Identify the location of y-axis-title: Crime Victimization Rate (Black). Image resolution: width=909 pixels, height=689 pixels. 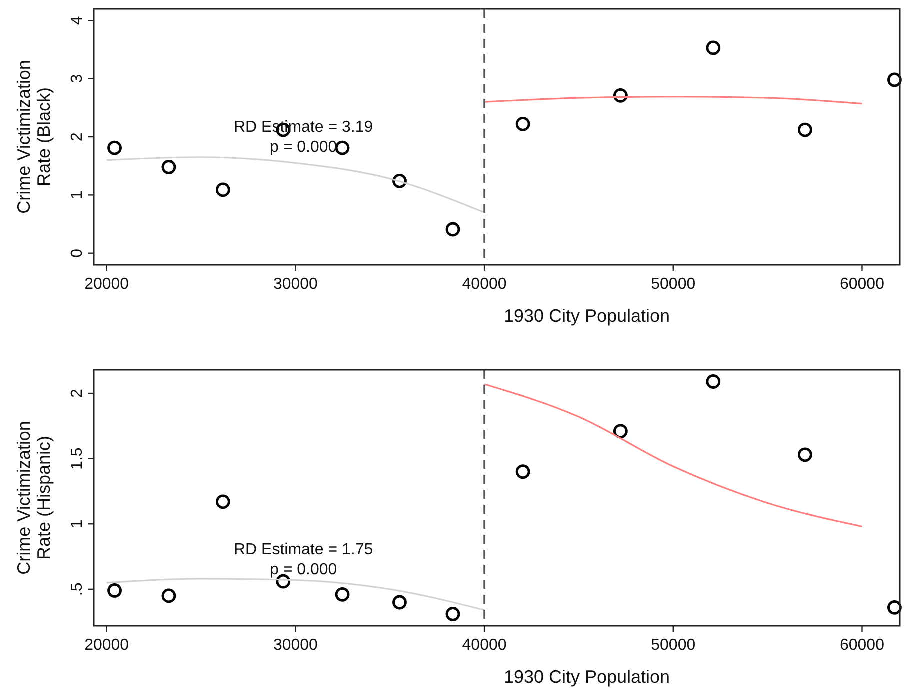
(34, 137).